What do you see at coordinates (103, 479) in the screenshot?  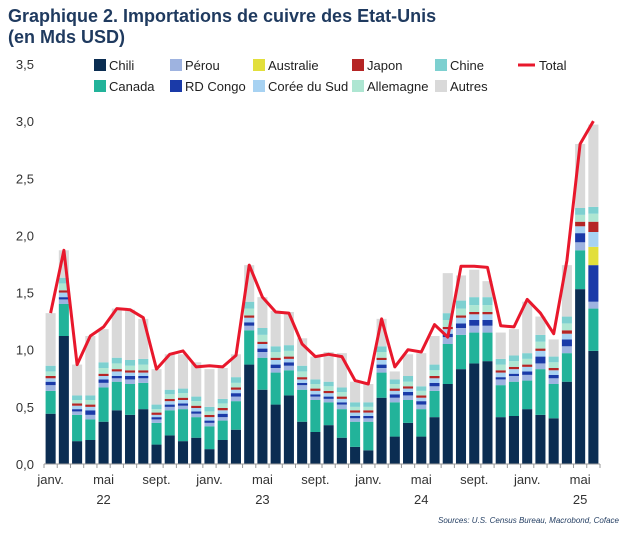 I see `x-month-label: mai` at bounding box center [103, 479].